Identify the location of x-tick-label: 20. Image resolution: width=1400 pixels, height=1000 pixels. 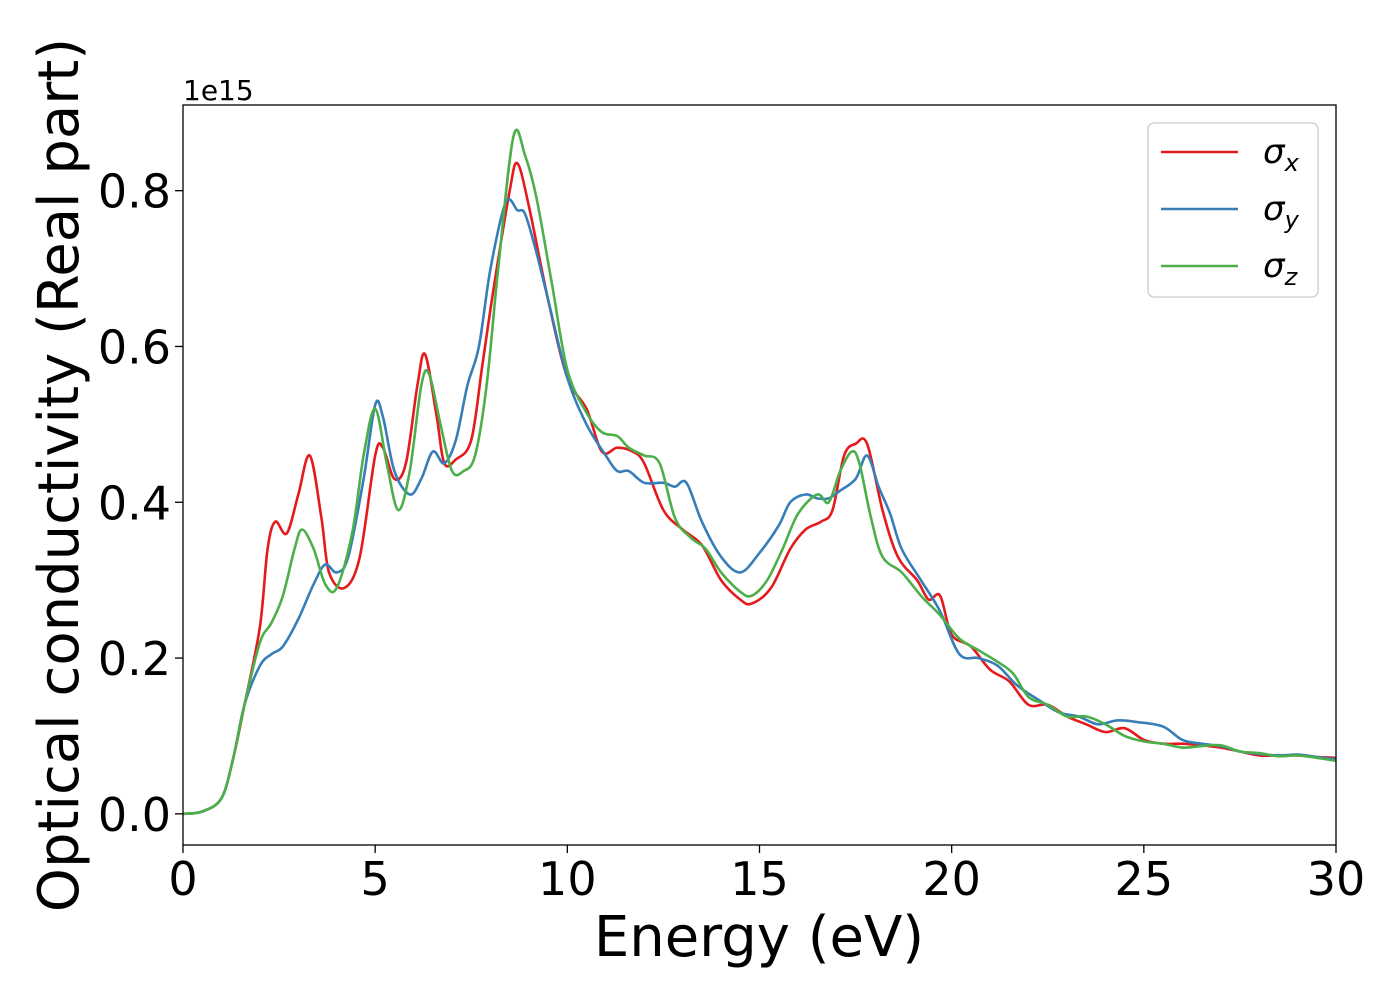
(951, 879).